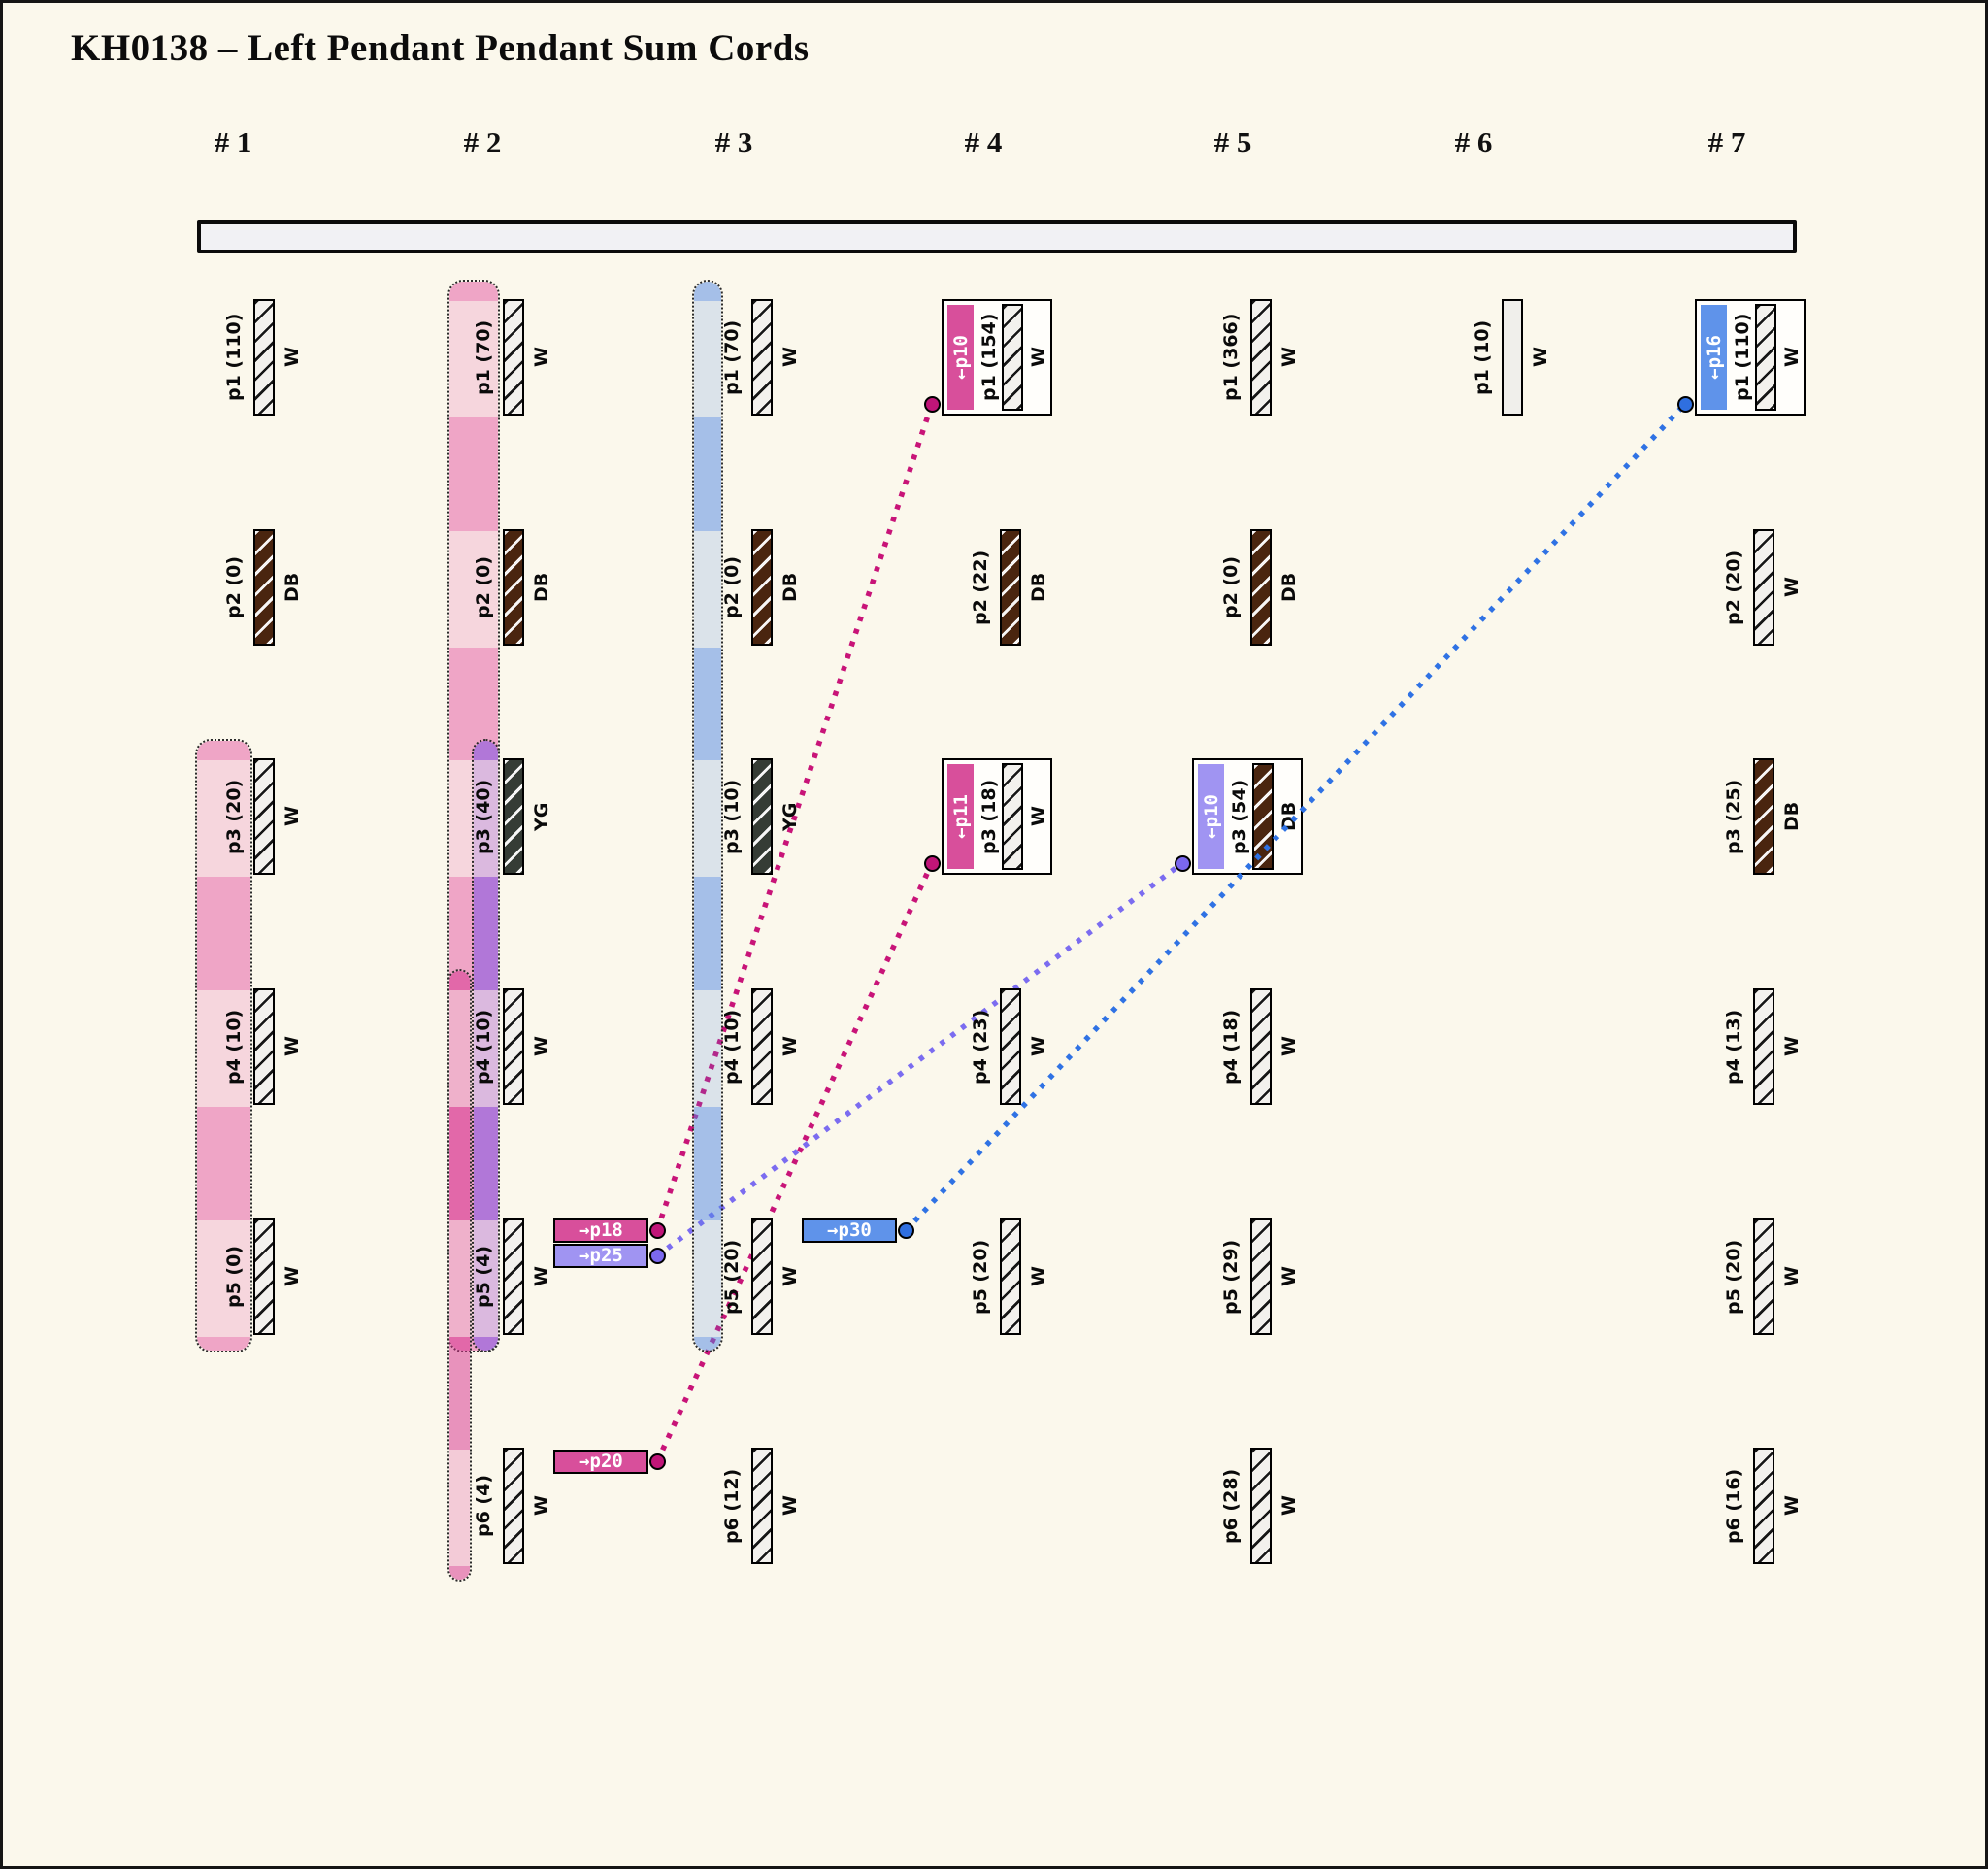 Image resolution: width=1988 pixels, height=1869 pixels. I want to click on pendant-label: p2 (22), so click(980, 587).